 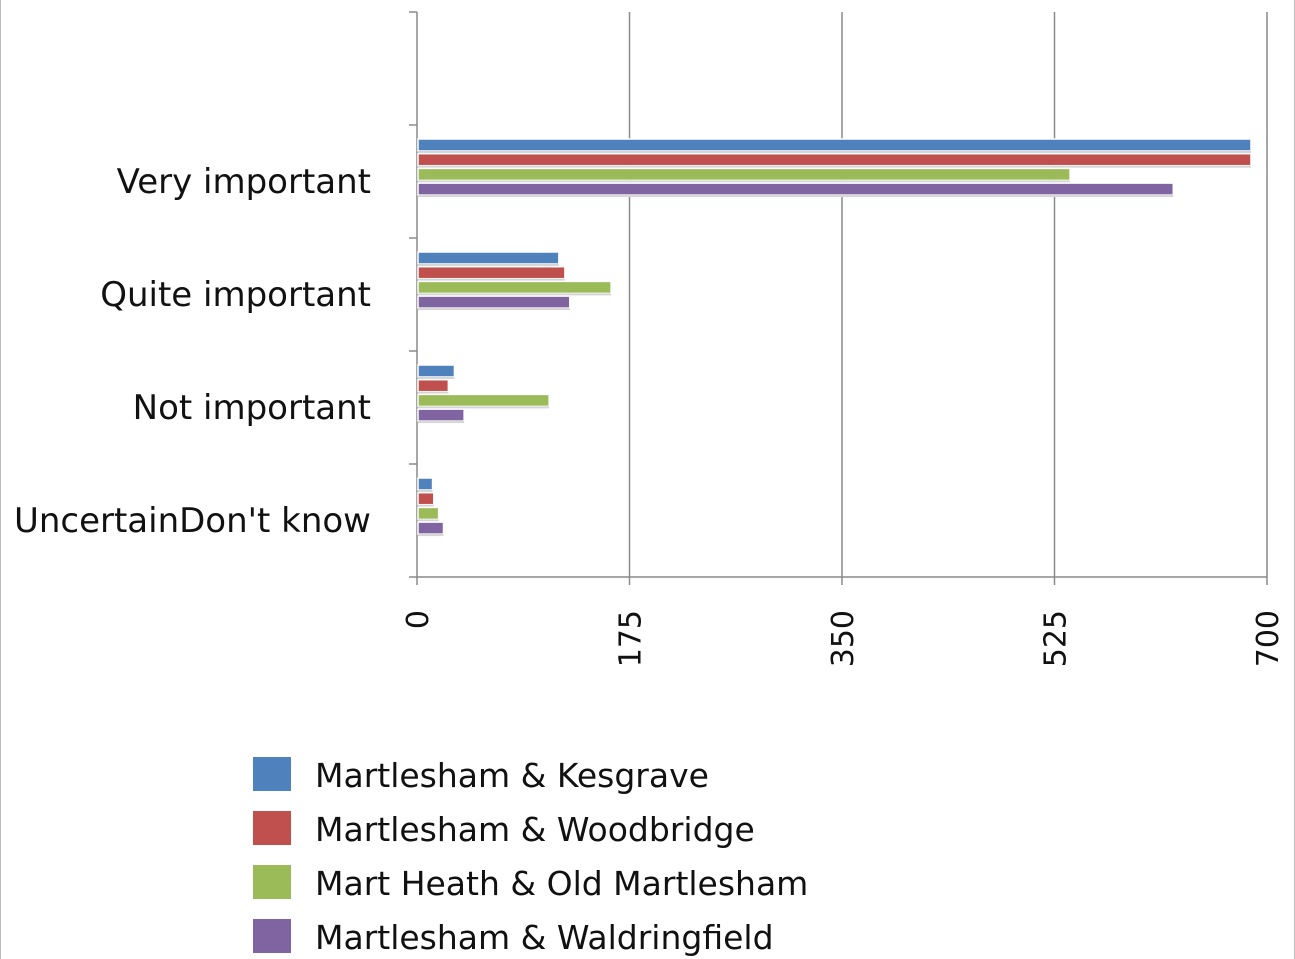 What do you see at coordinates (192, 521) in the screenshot?
I see `category-label: UncertainDon't know` at bounding box center [192, 521].